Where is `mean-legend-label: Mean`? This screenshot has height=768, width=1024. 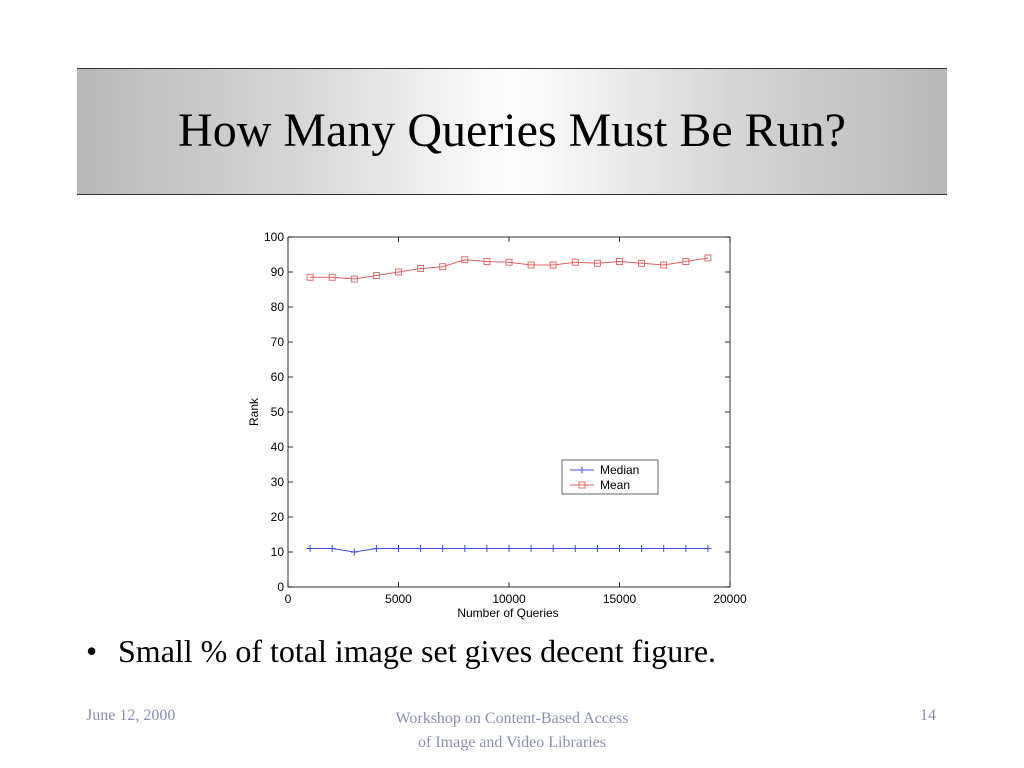
mean-legend-label: Mean is located at coordinates (615, 485).